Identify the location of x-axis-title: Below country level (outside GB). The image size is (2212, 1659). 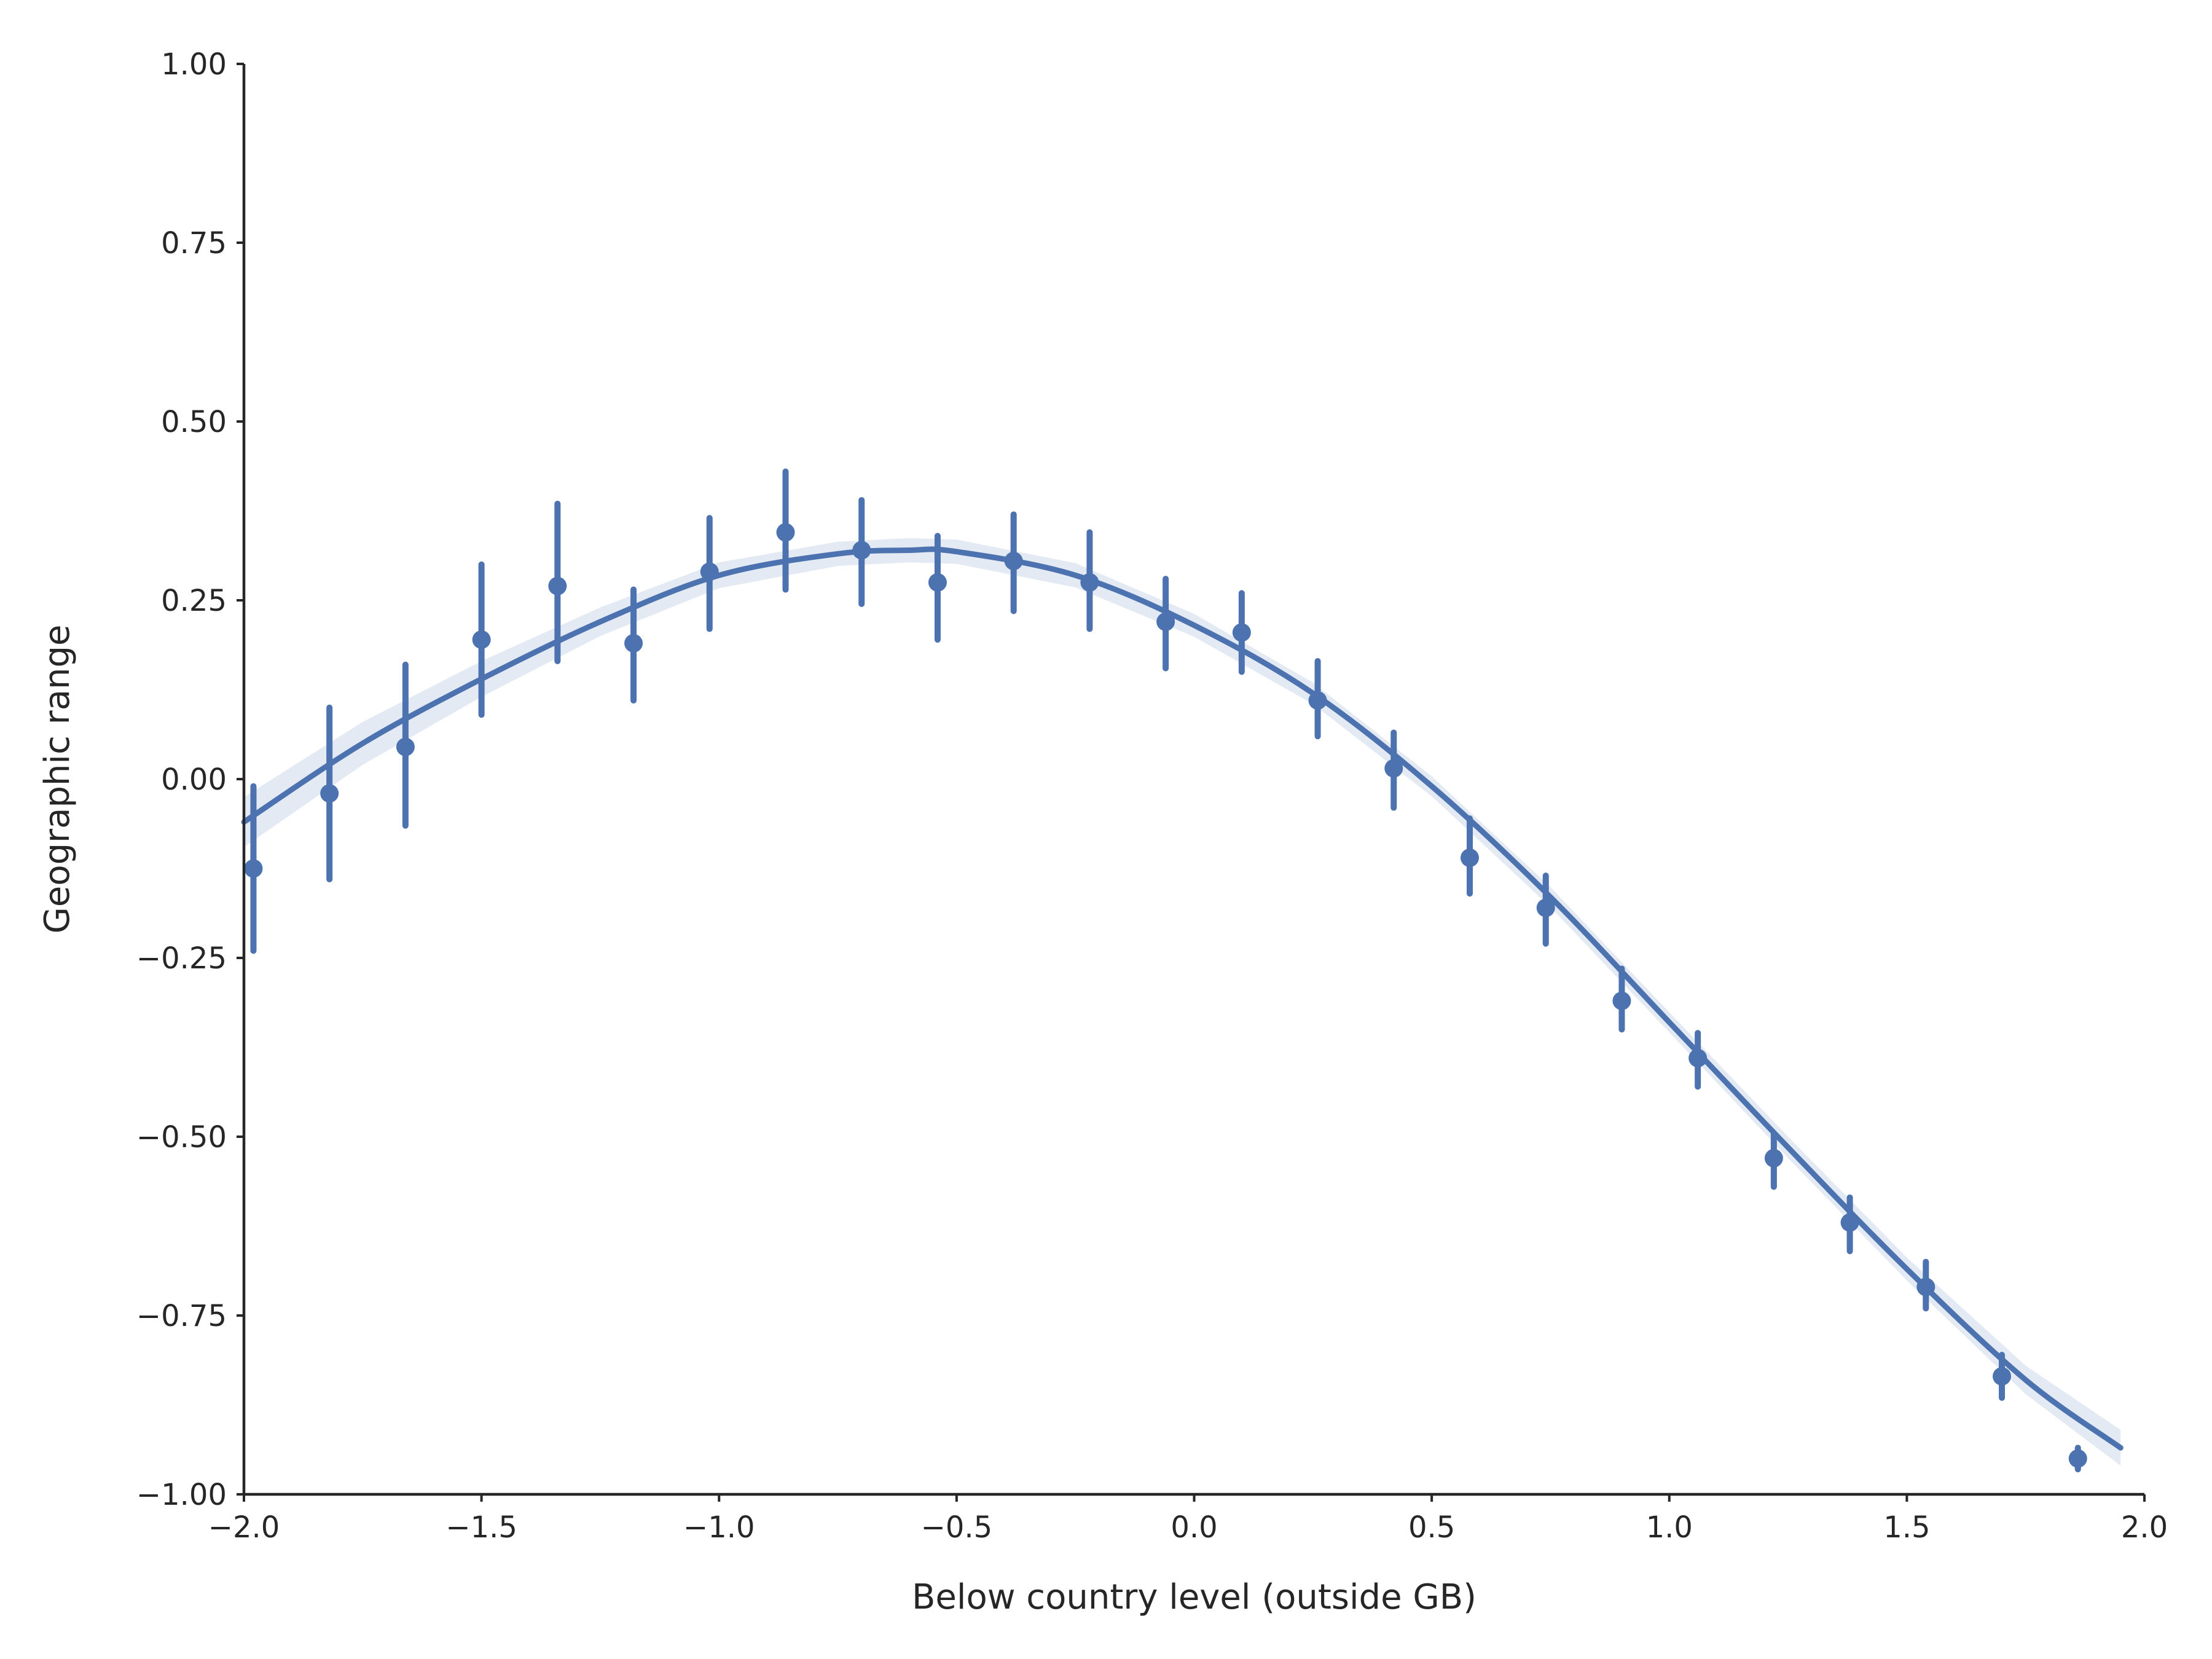
(1194, 1597).